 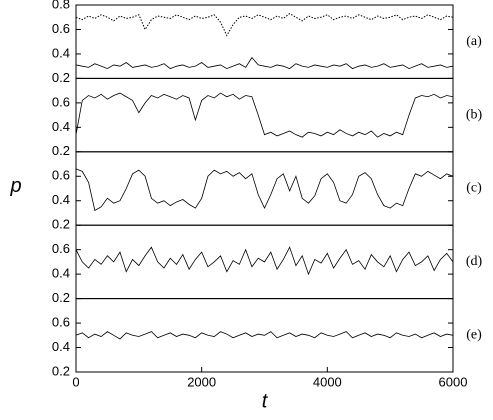 I want to click on y-axis-label: p, so click(x=15, y=186).